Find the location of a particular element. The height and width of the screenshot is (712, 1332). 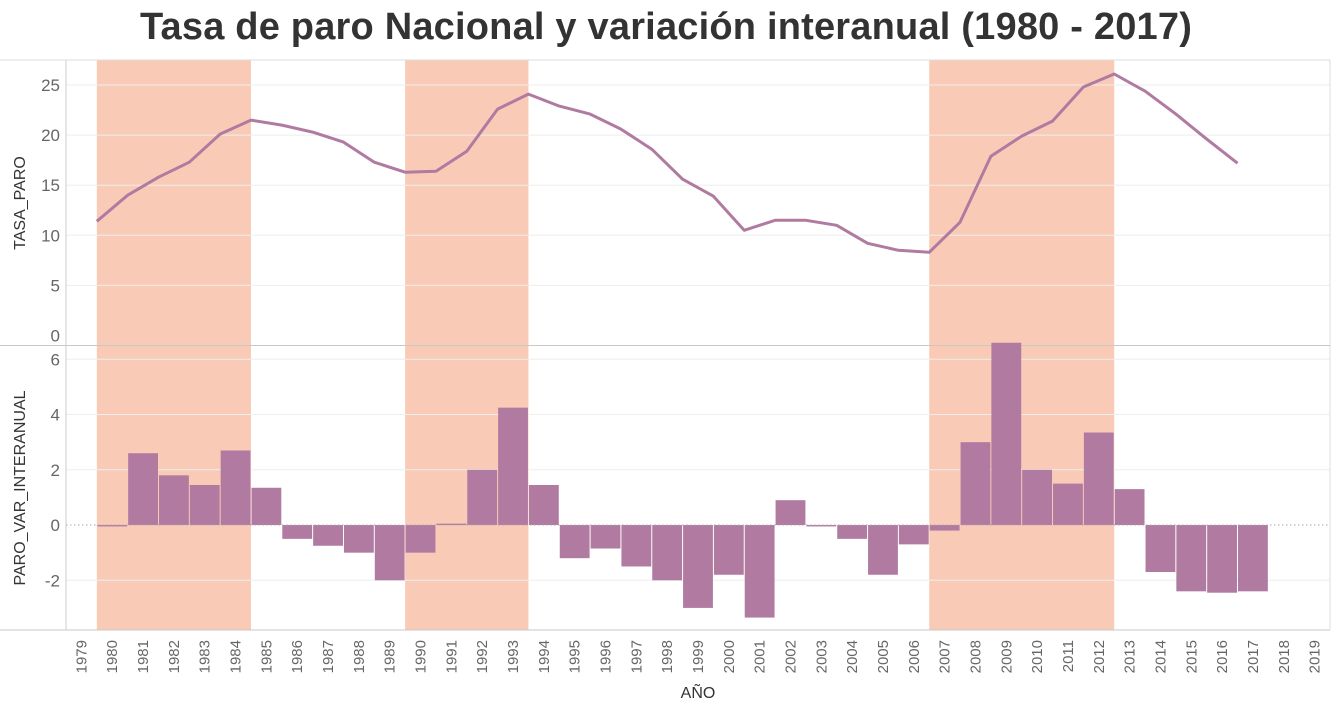

x-tick-label: 2010 is located at coordinates (1037, 656).